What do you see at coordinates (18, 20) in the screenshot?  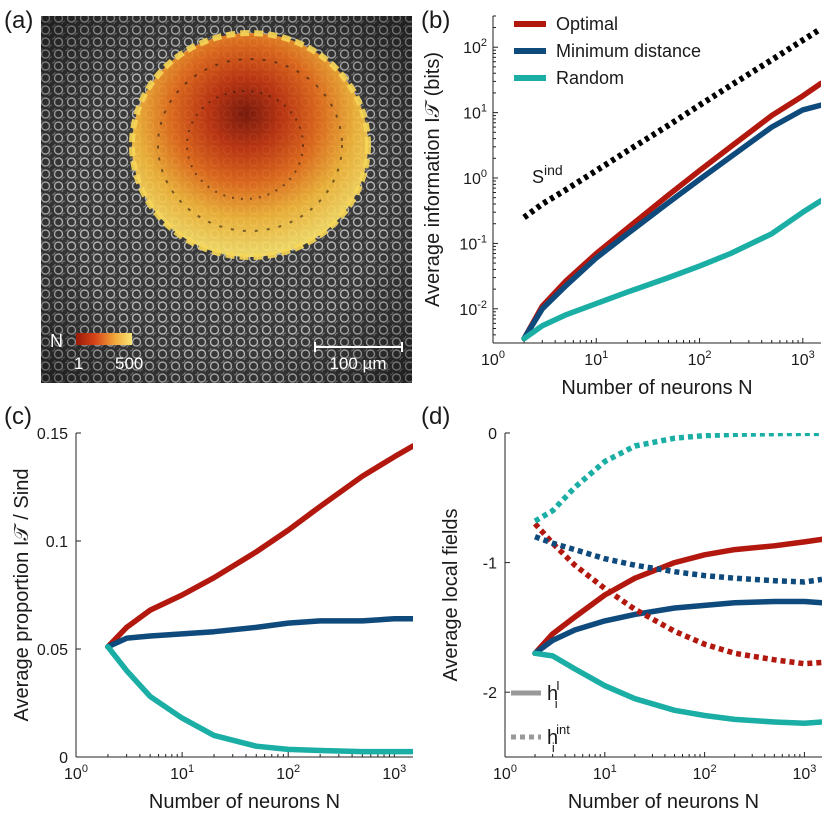 I see `panel-a-label: (a)` at bounding box center [18, 20].